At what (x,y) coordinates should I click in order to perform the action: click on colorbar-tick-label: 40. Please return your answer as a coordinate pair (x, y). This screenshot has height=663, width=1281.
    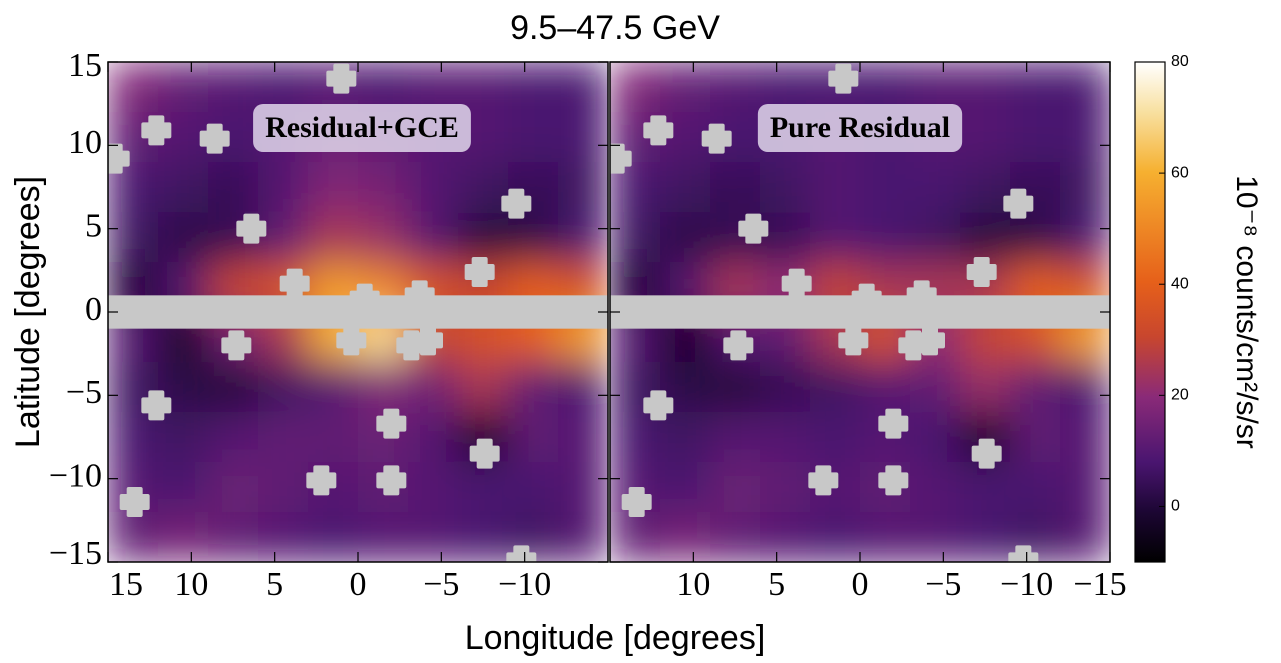
    Looking at the image, I should click on (1180, 283).